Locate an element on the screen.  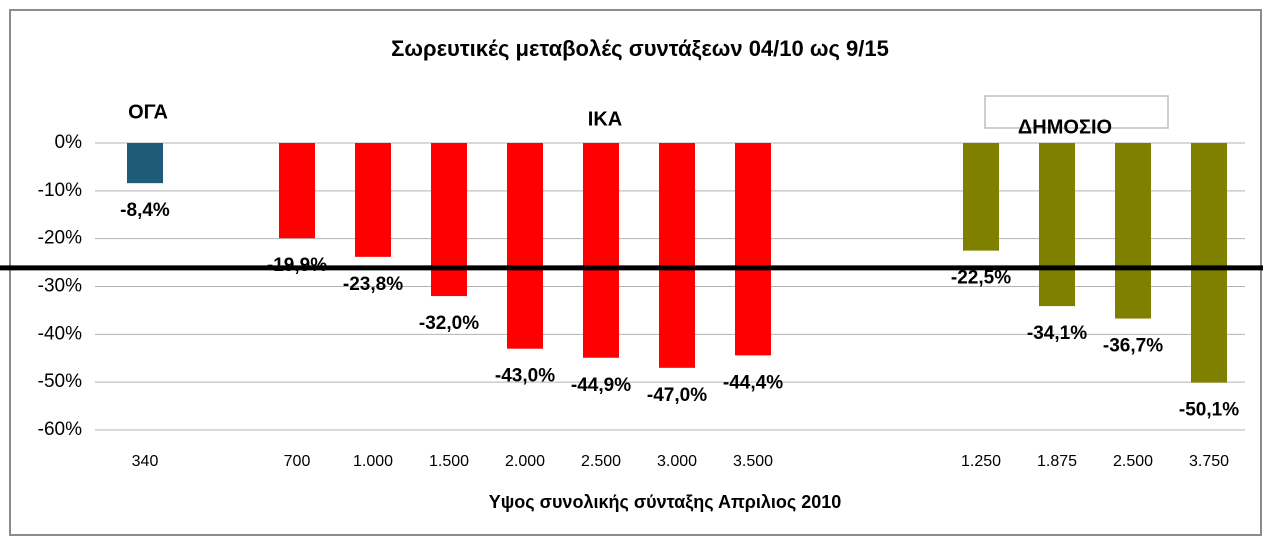
value-label: -47,0% is located at coordinates (677, 395).